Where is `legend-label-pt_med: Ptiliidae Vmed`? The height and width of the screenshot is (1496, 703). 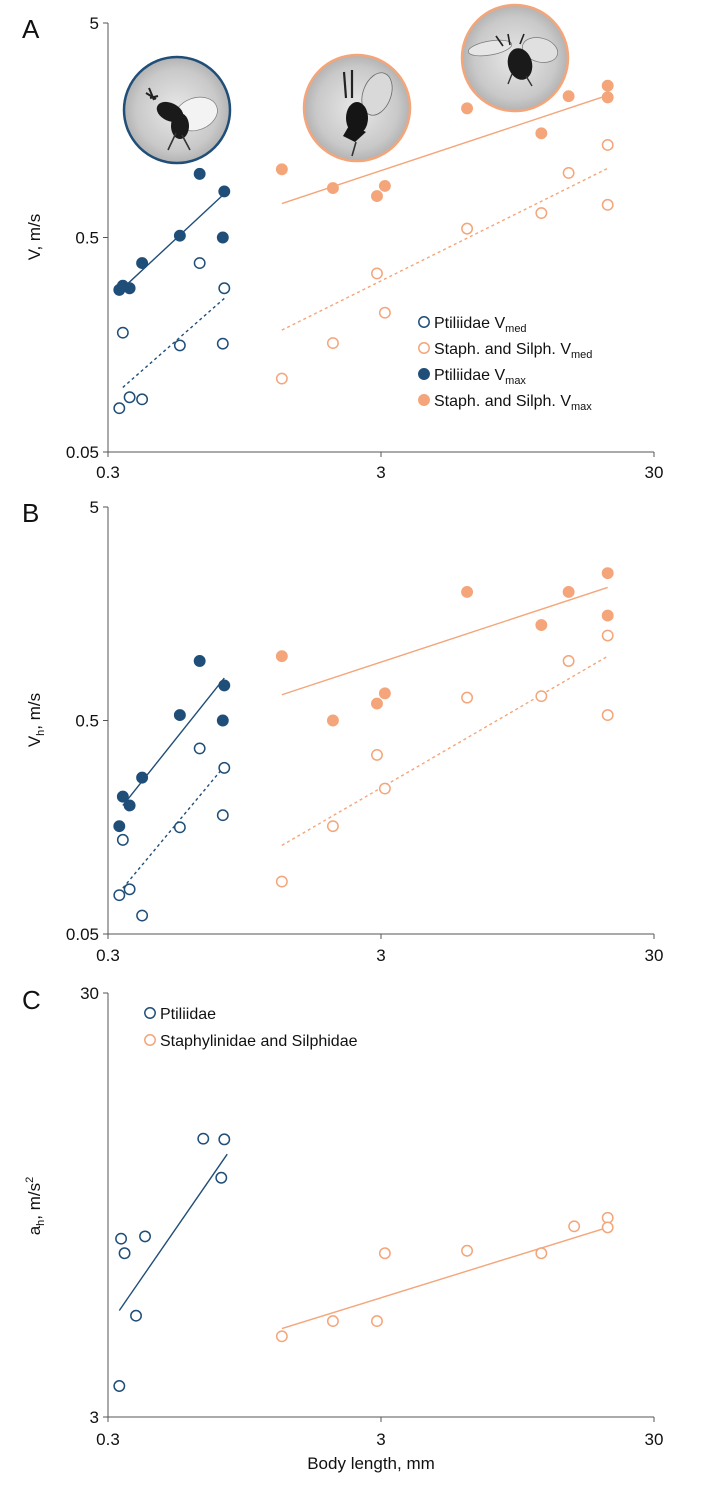
legend-label-pt_med: Ptiliidae Vmed is located at coordinates (480, 325).